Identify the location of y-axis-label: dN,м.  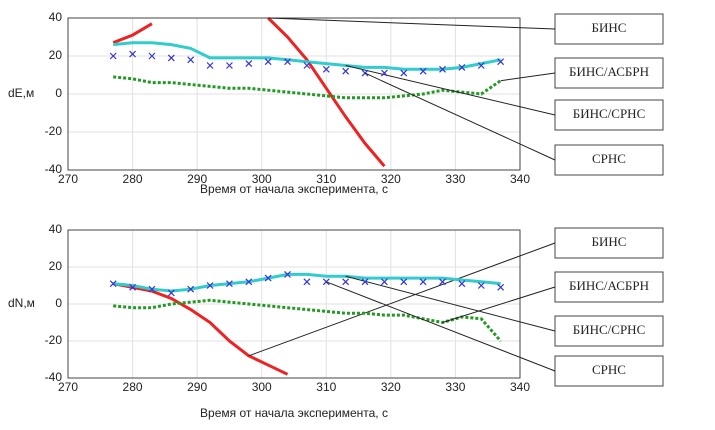
(21, 303).